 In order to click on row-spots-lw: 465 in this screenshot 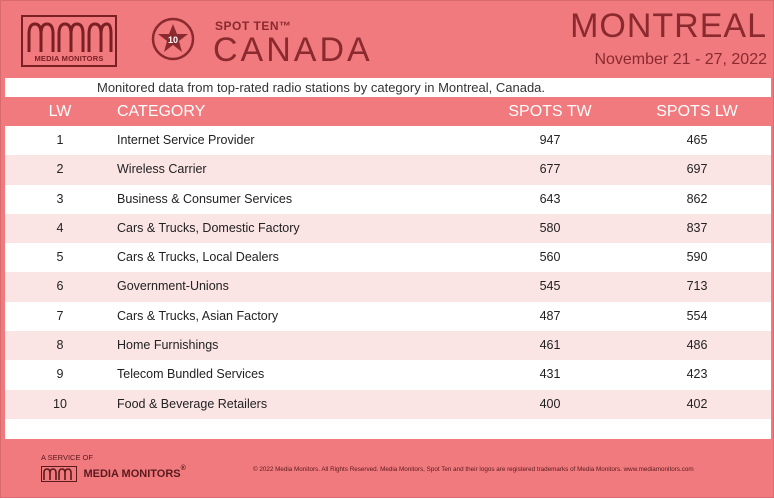, I will do `click(697, 140)`.